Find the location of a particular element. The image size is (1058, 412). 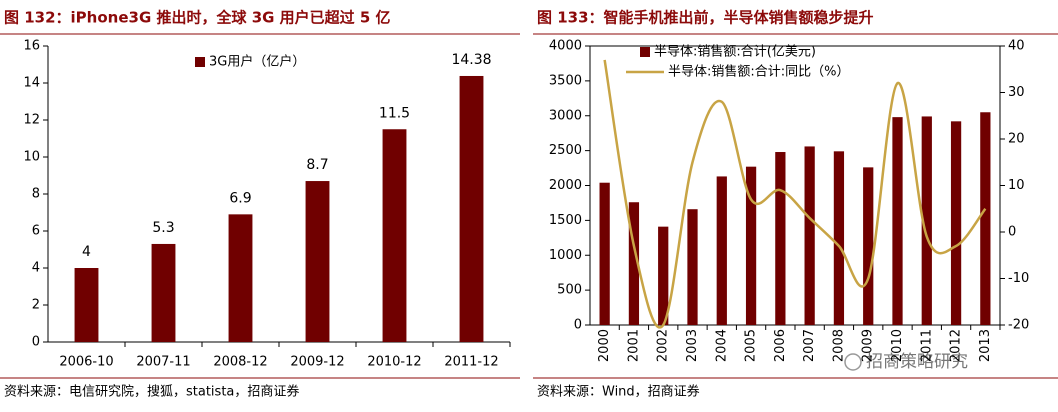

data-label: 8.7 is located at coordinates (317, 165).